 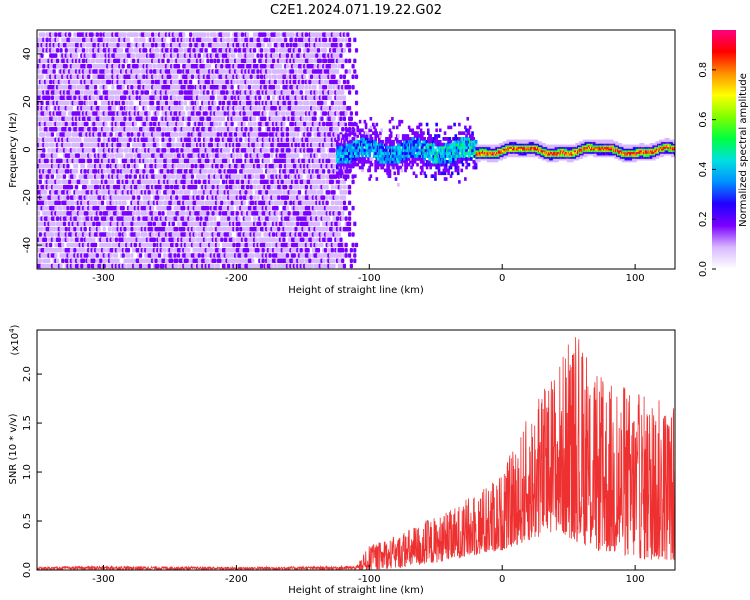 I want to click on figure-title: C2E1.2024.071.19.22.G02, so click(x=356, y=10).